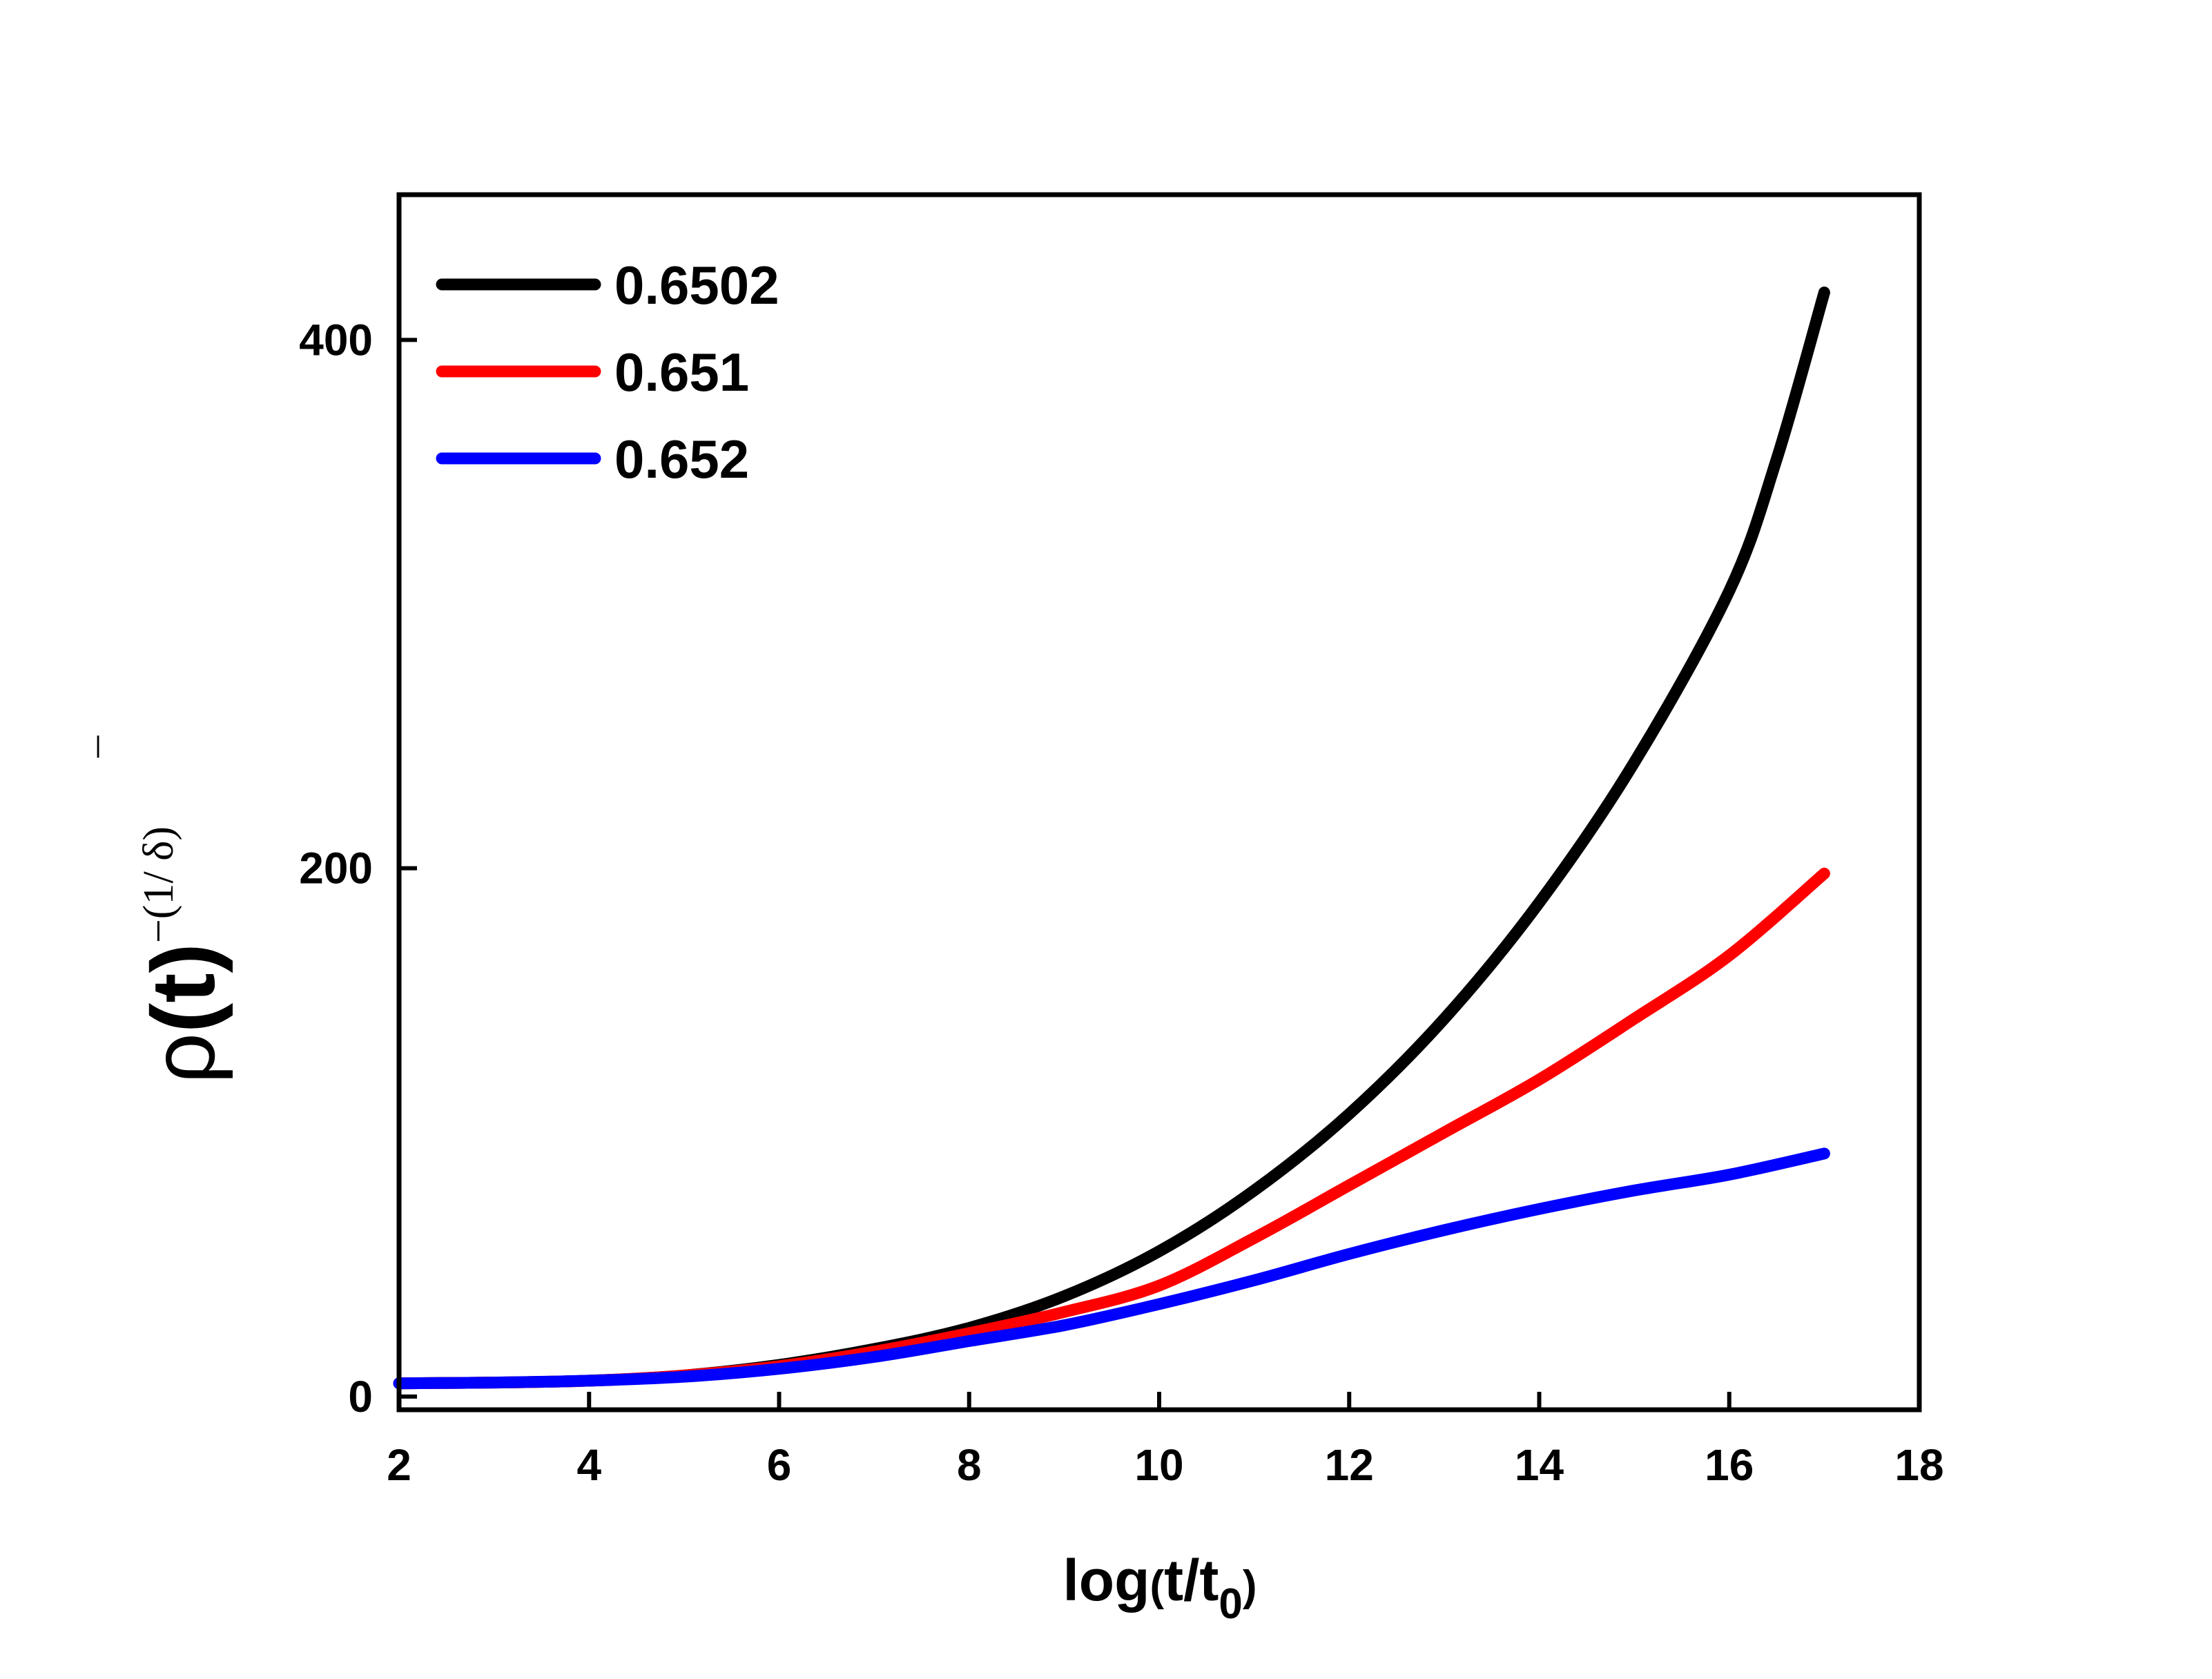 This screenshot has height=1679, width=2212. I want to click on y-axis-title-text: ρ(t)−(1/ δ), so click(183, 955).